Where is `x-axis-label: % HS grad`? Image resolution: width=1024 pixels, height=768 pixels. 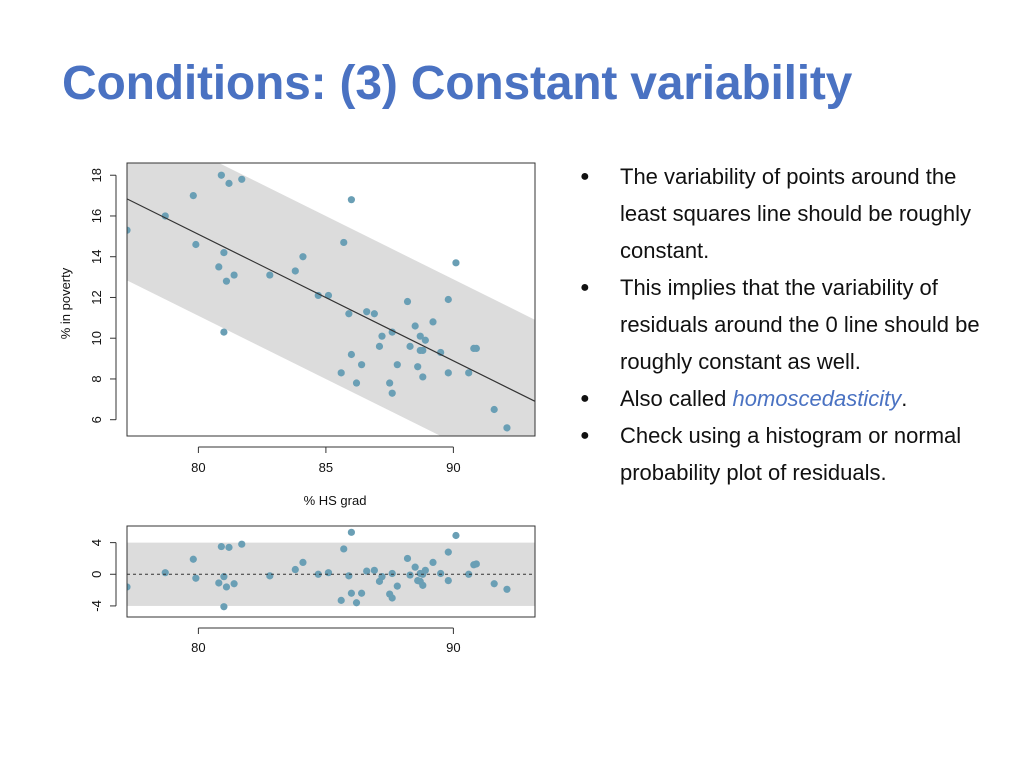 x-axis-label: % HS grad is located at coordinates (335, 500).